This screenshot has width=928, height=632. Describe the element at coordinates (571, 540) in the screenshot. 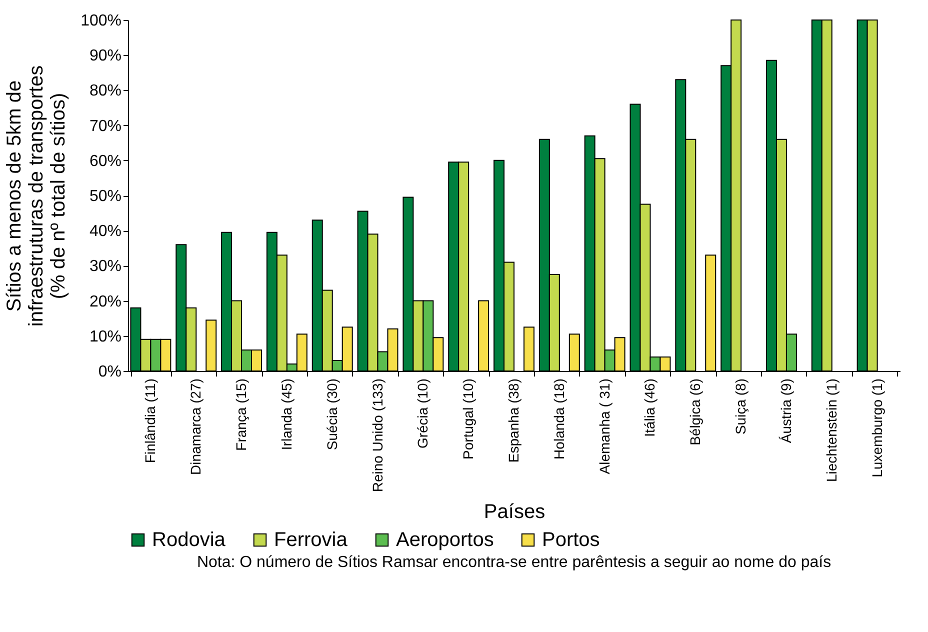

I see `legend-label: Portos` at that location.